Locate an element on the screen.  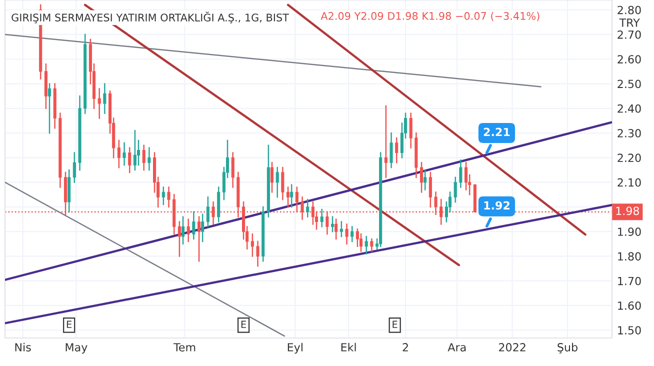
x-tick-label: May is located at coordinates (77, 348).